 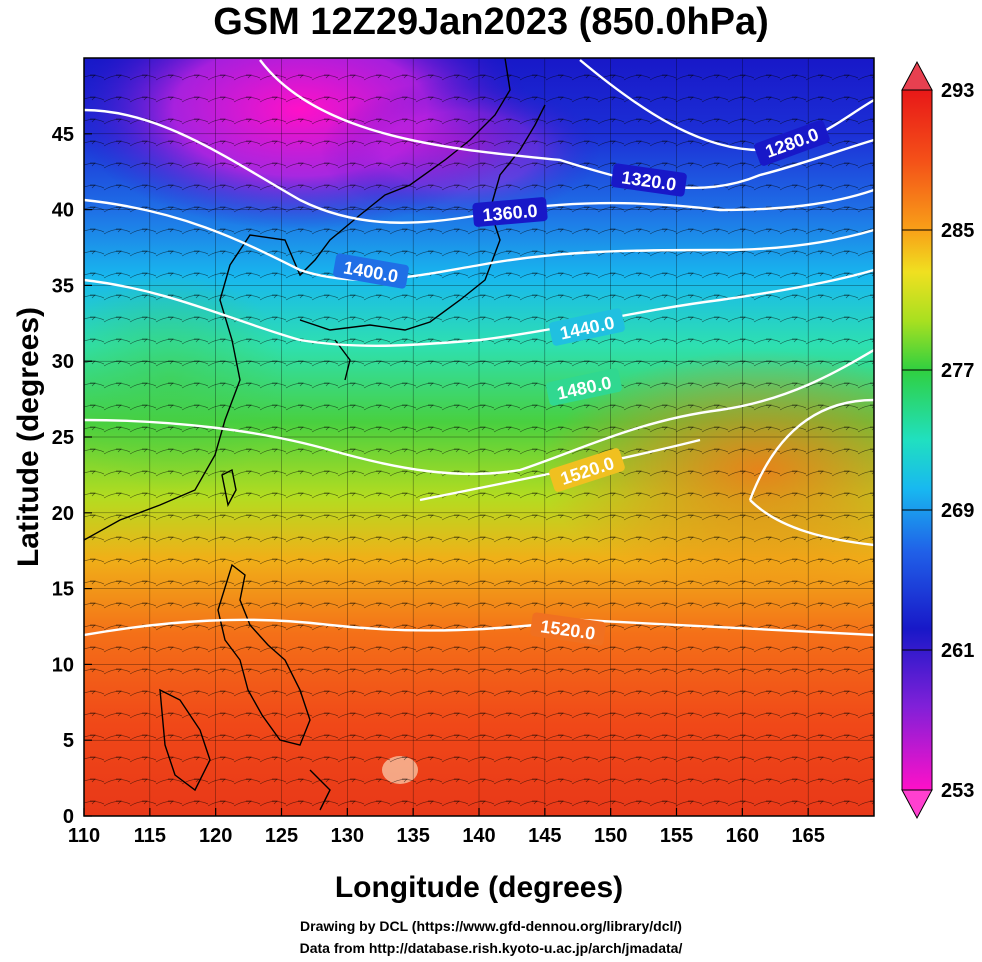 What do you see at coordinates (63, 135) in the screenshot?
I see `y-tick-label: 45` at bounding box center [63, 135].